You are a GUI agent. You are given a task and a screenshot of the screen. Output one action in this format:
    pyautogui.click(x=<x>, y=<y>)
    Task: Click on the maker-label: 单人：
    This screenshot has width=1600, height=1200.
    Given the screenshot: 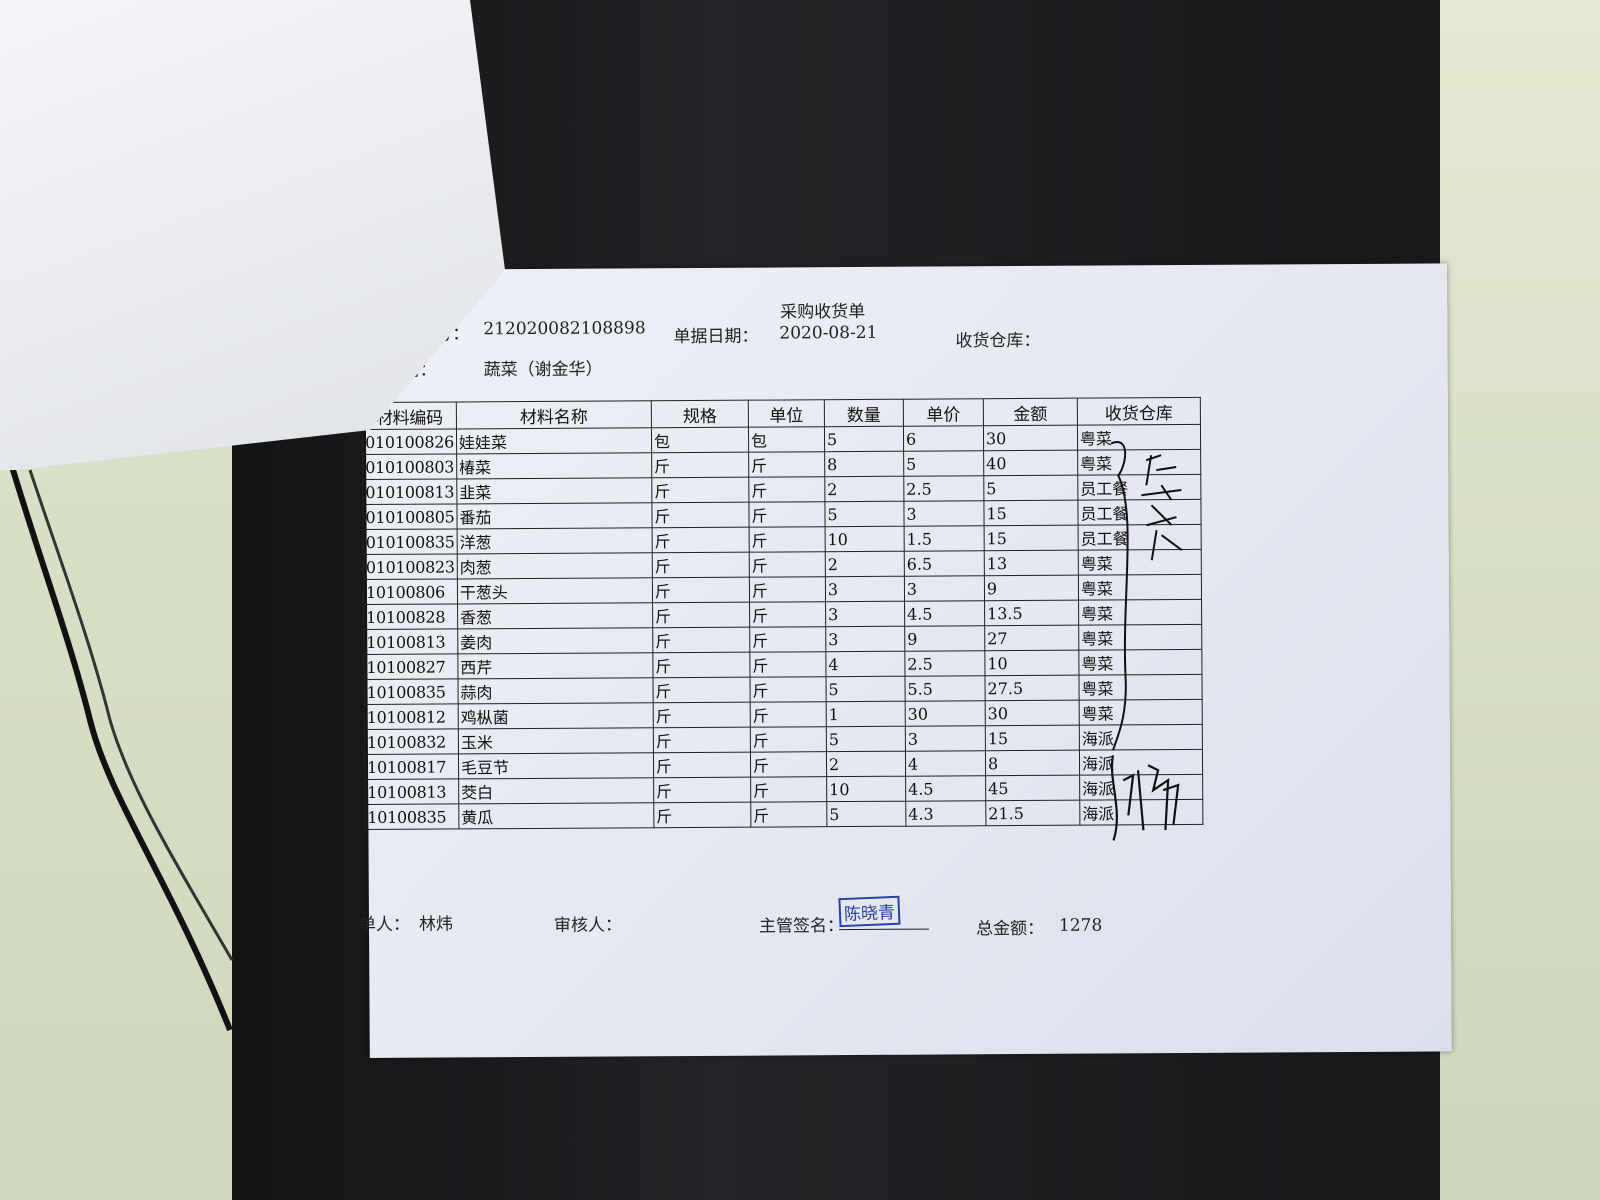 What is the action you would take?
    pyautogui.click(x=384, y=925)
    